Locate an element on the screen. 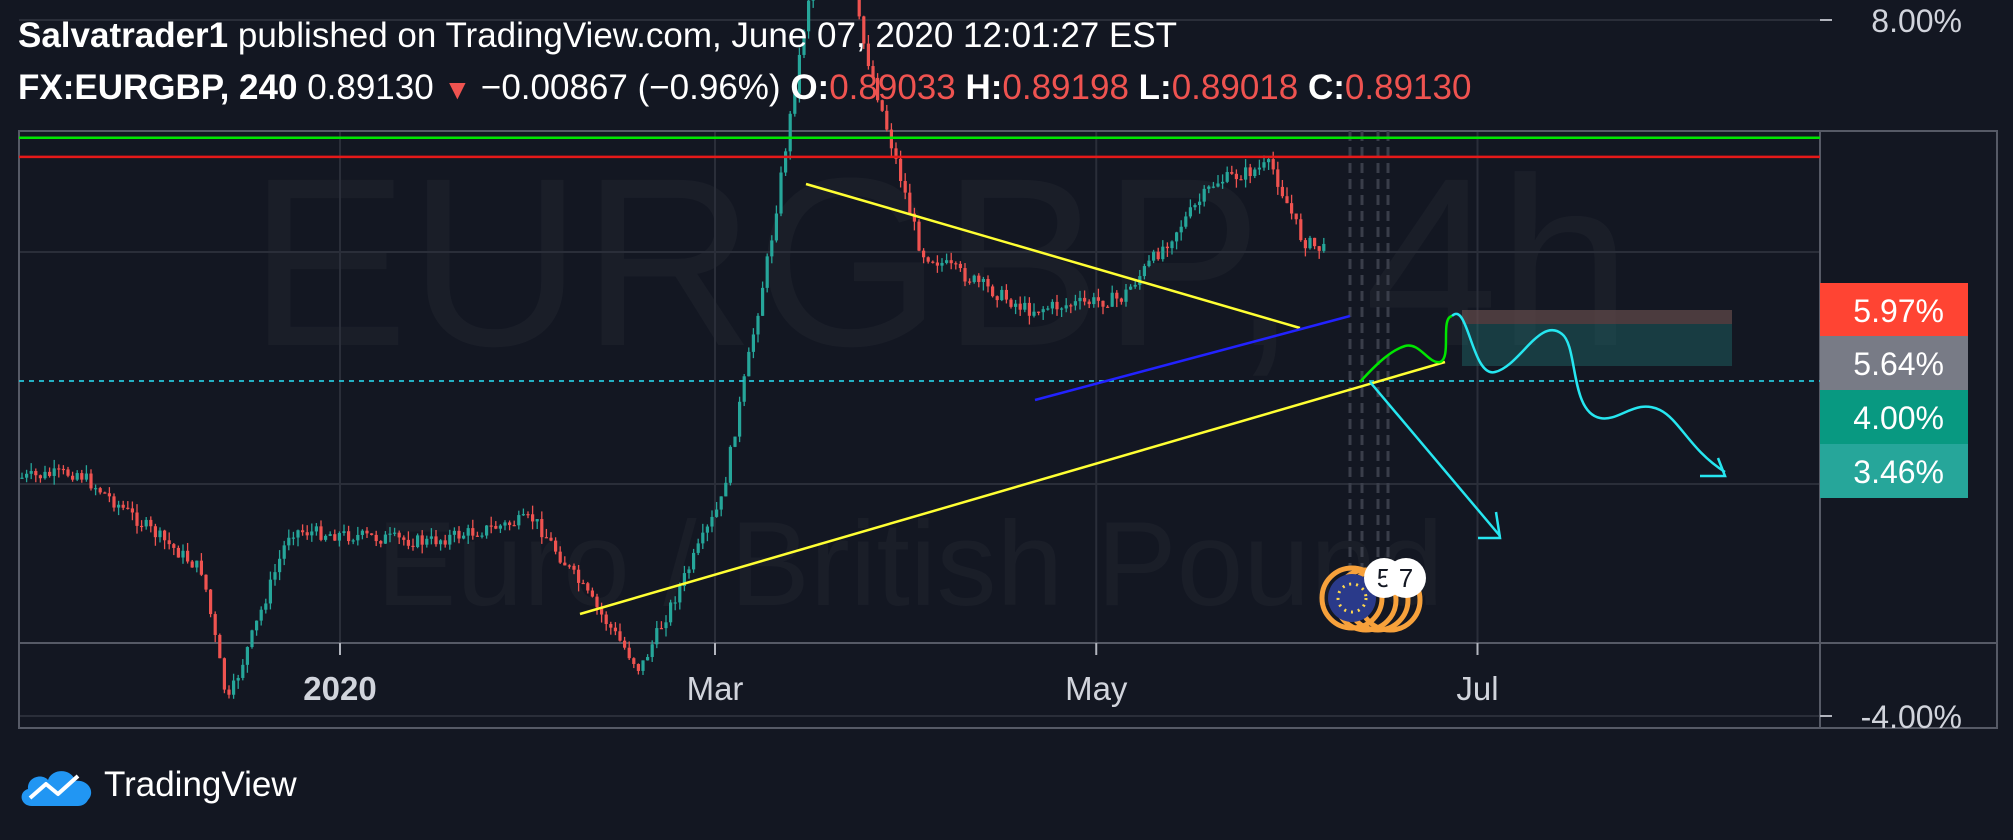 This screenshot has width=2013, height=840. time-tick-label: Jul is located at coordinates (1477, 688).